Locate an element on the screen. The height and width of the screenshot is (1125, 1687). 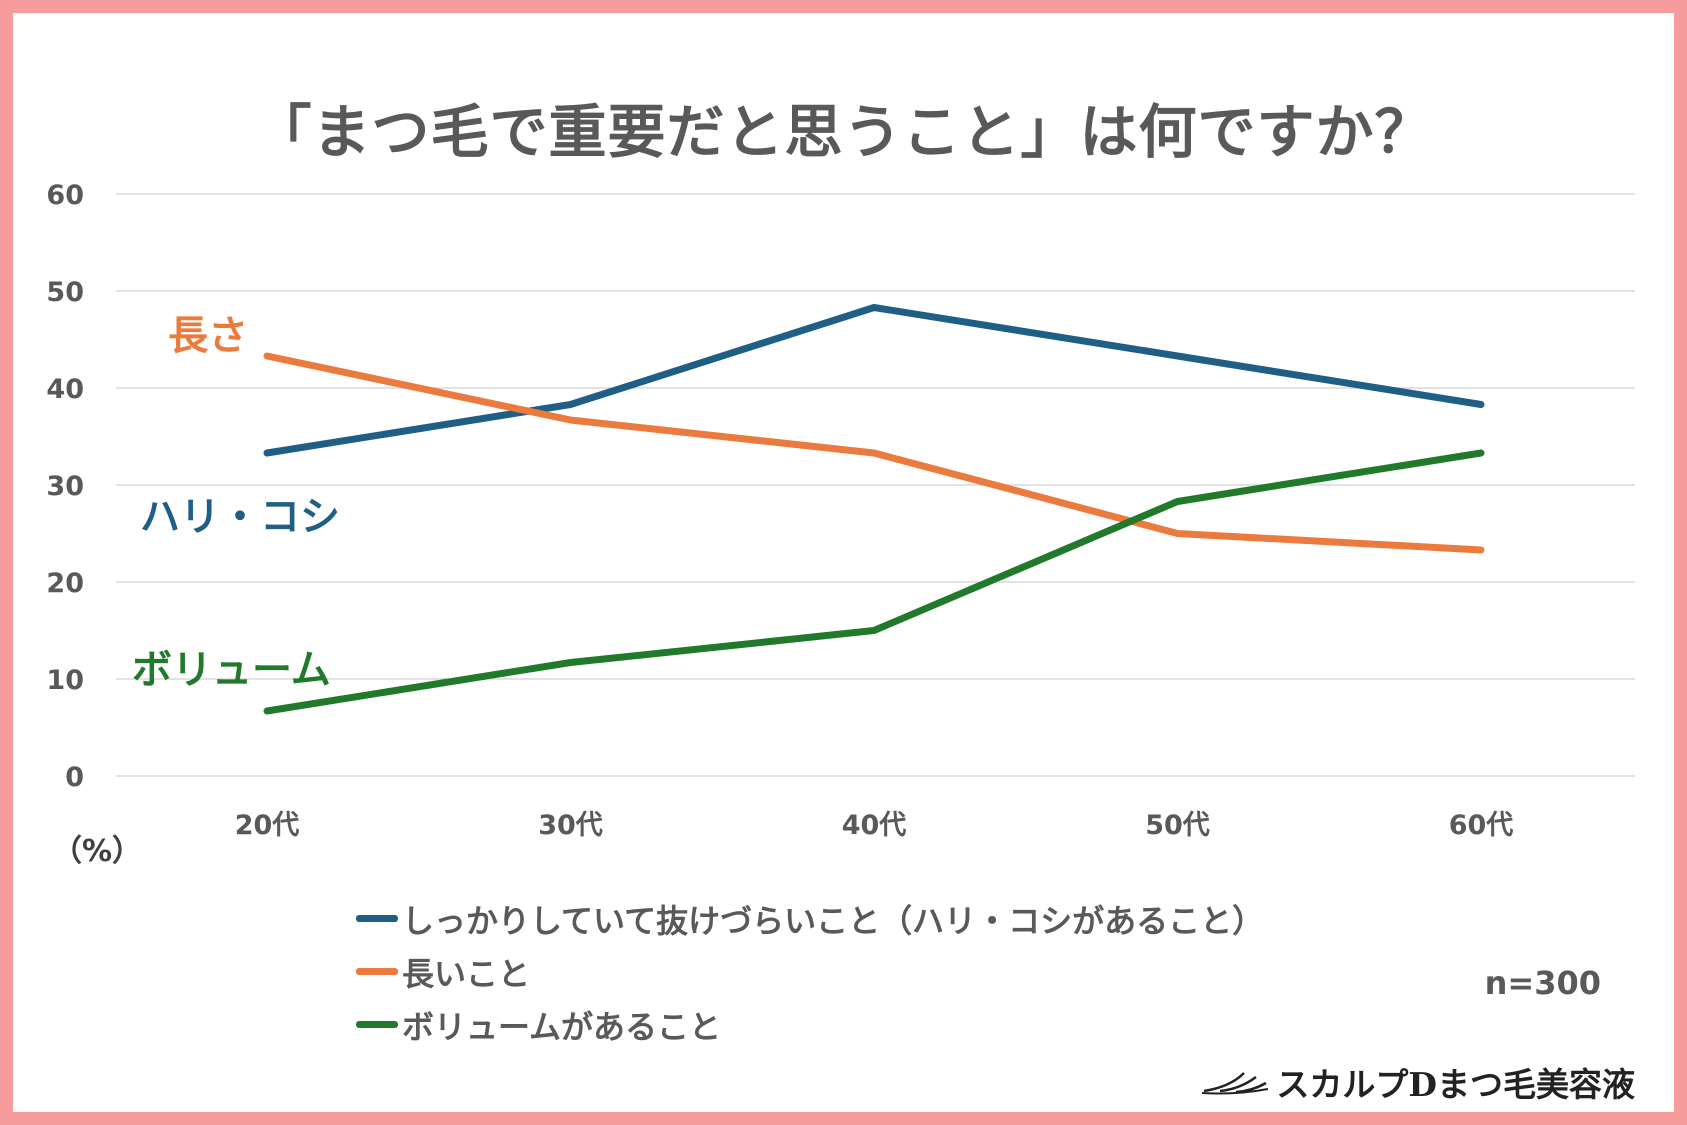
x-tick-label: 40代 is located at coordinates (874, 825).